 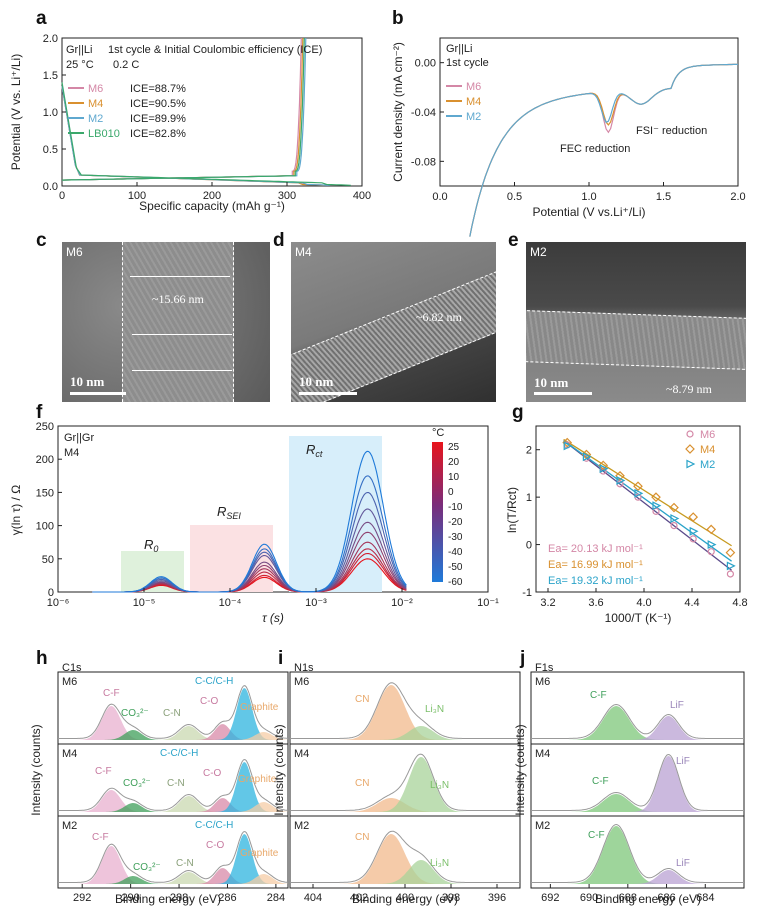 What do you see at coordinates (393, 322) in the screenshot?
I see `tem-image-m4: M4 ~6.82 nm 10 nm` at bounding box center [393, 322].